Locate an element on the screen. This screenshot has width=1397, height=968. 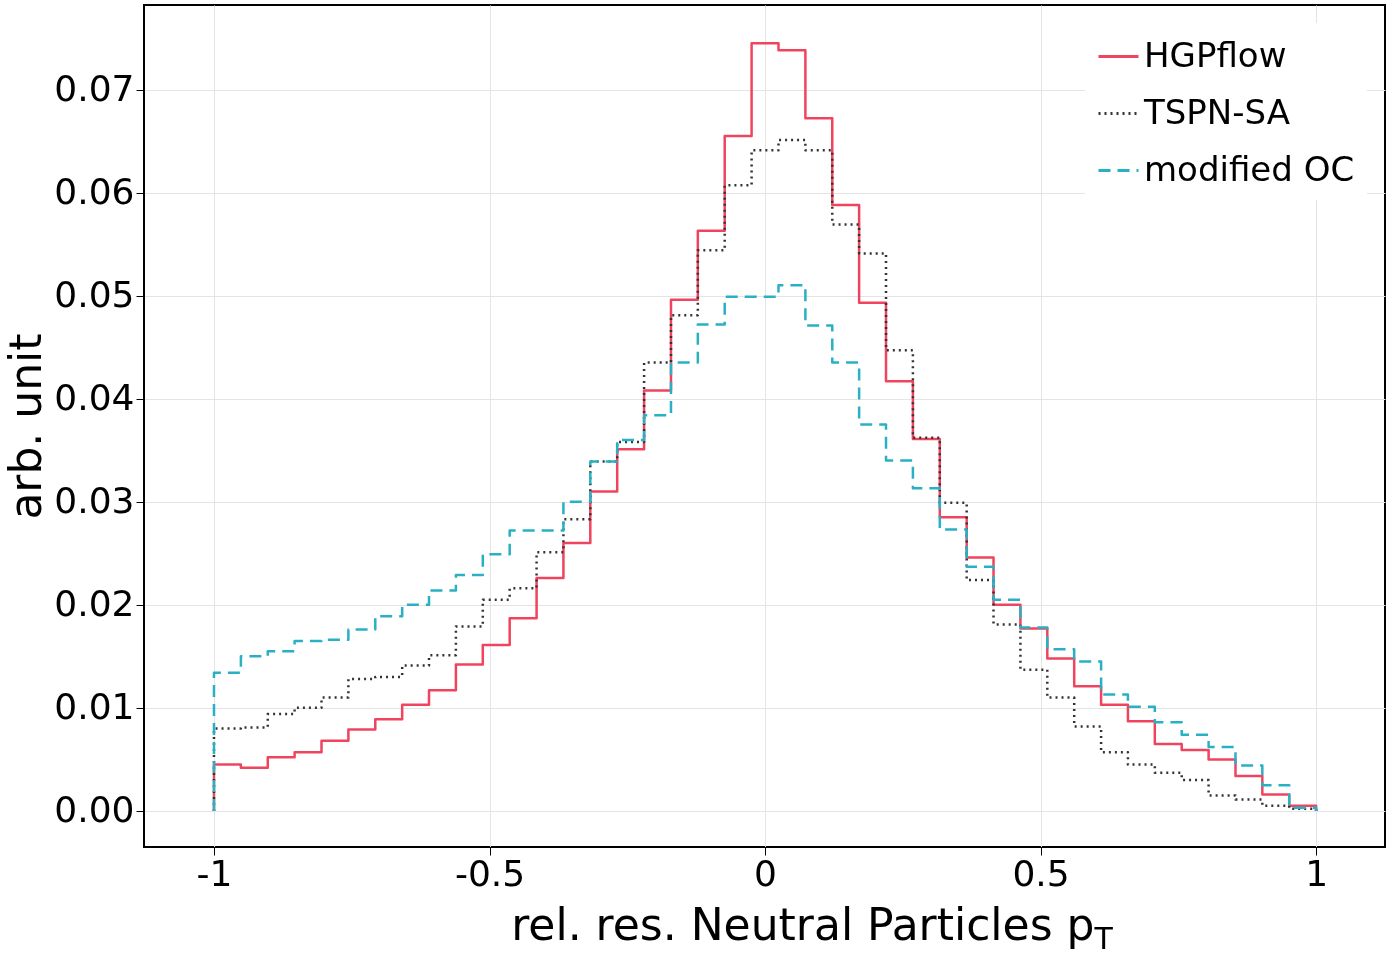
legend-label: modified OC is located at coordinates (1249, 168).